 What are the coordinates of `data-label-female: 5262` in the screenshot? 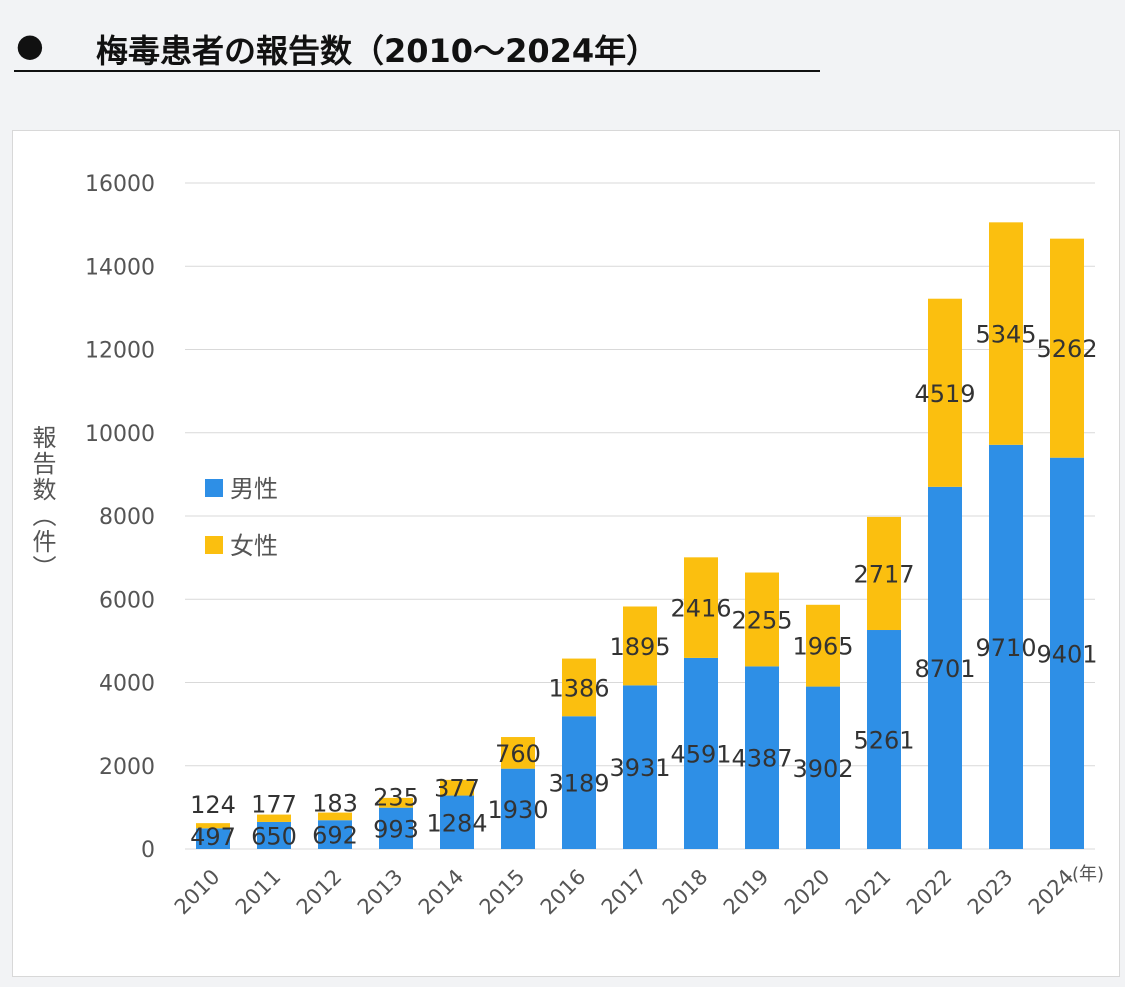 It's located at (1066, 349).